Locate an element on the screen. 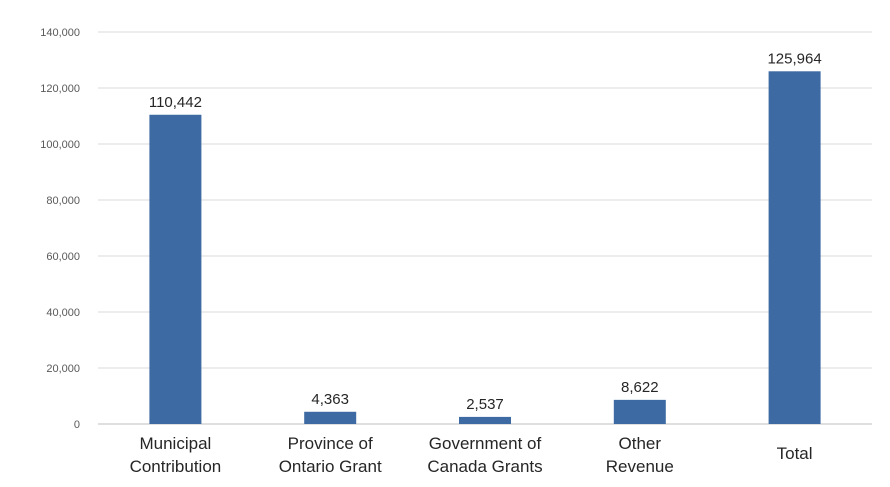 Image resolution: width=890 pixels, height=487 pixels. x-tick-label: Total is located at coordinates (795, 453).